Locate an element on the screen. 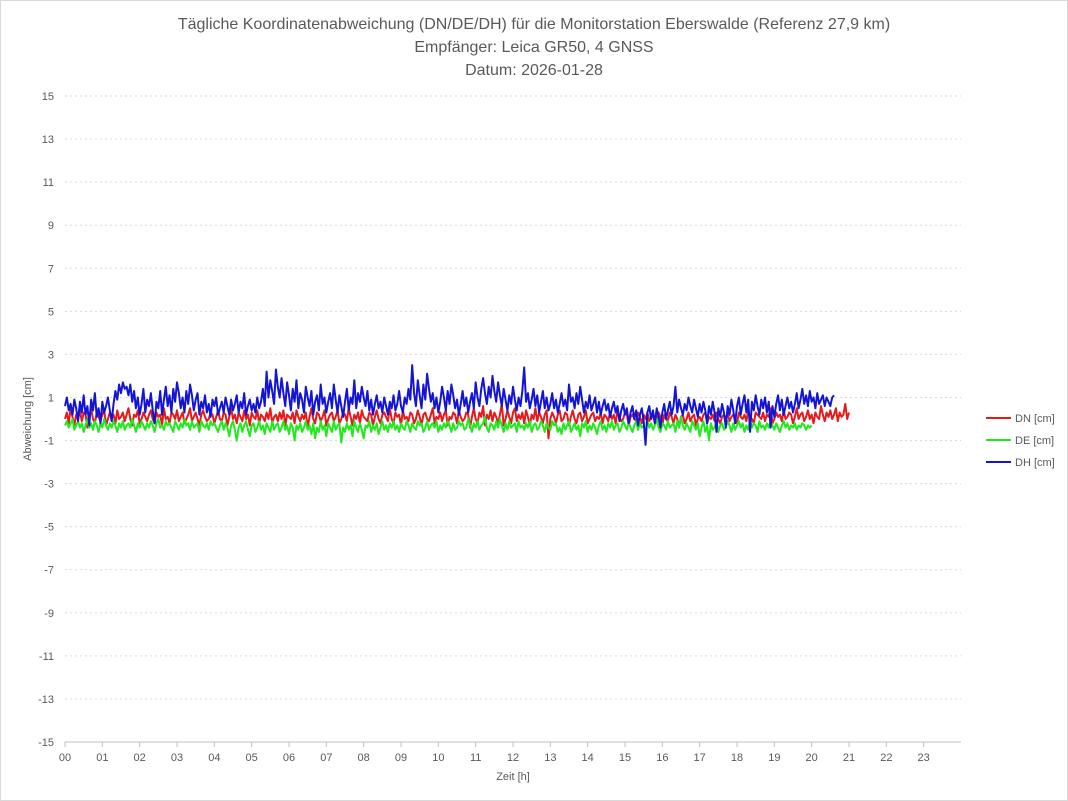 The image size is (1068, 801). series-line-de is located at coordinates (438, 429).